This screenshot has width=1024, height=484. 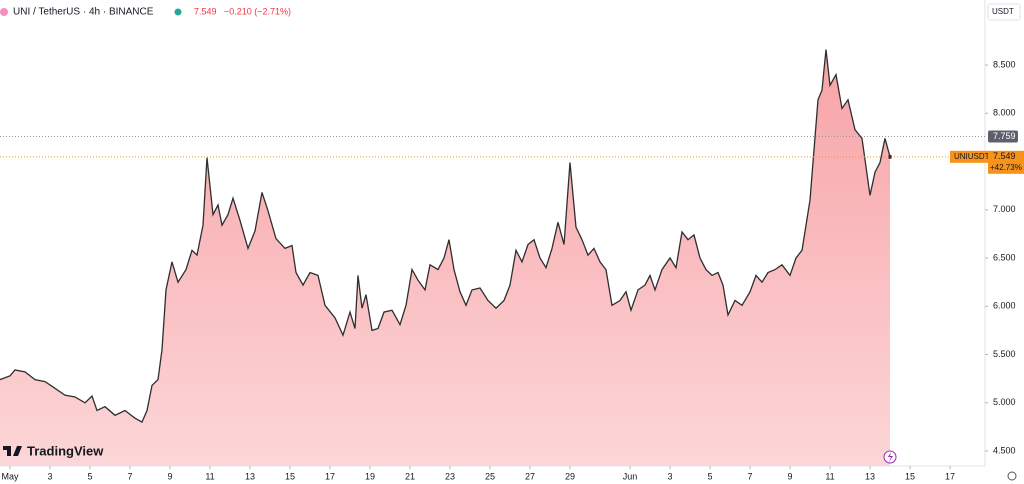 I want to click on y-tick-label: 4.500, so click(x=1004, y=450).